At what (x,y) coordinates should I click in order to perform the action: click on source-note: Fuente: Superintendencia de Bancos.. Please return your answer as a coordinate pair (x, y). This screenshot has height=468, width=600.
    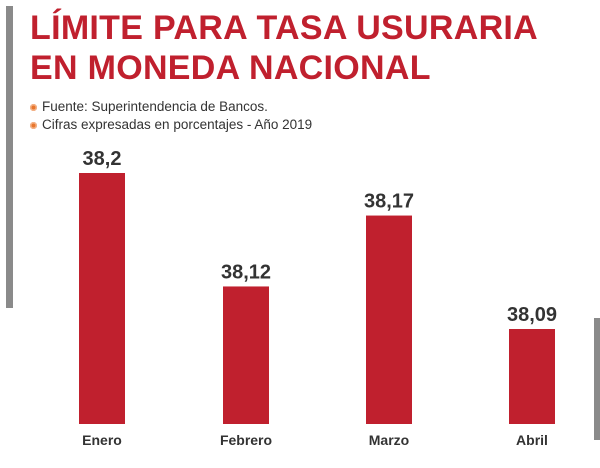
    Looking at the image, I should click on (171, 107).